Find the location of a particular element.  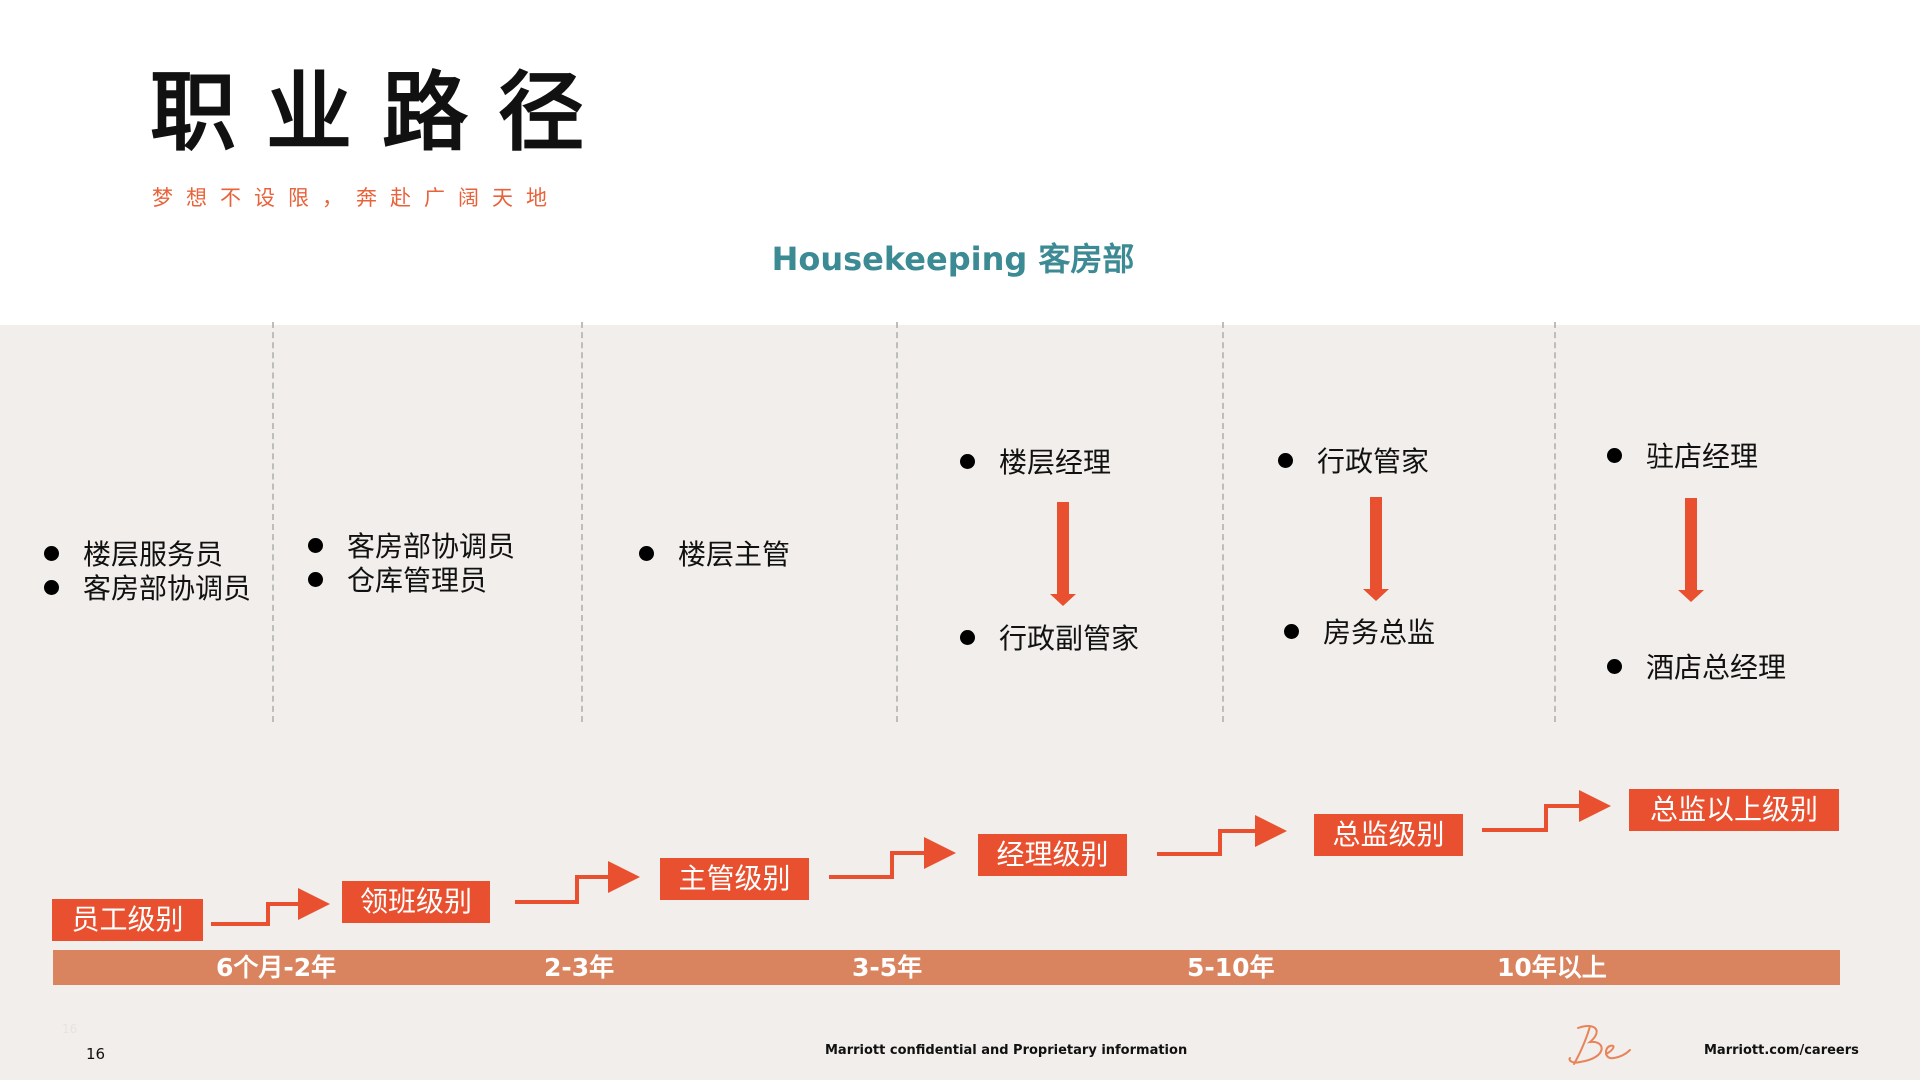

timeline-label: 6个月-2年 is located at coordinates (276, 967).